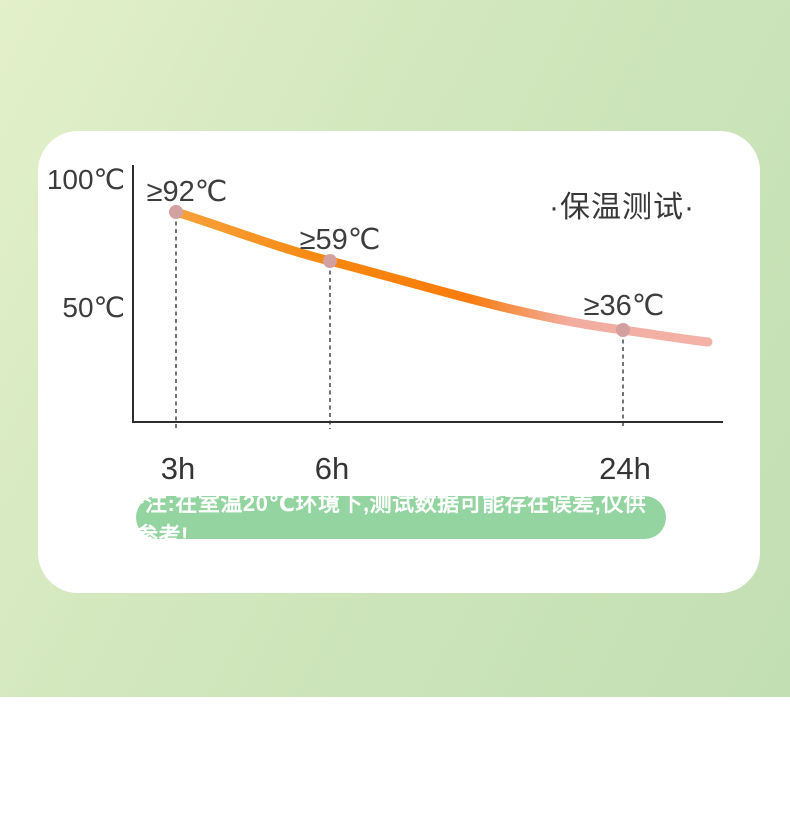 This screenshot has width=790, height=839. I want to click on y-axis-label-100: 100℃, so click(85, 179).